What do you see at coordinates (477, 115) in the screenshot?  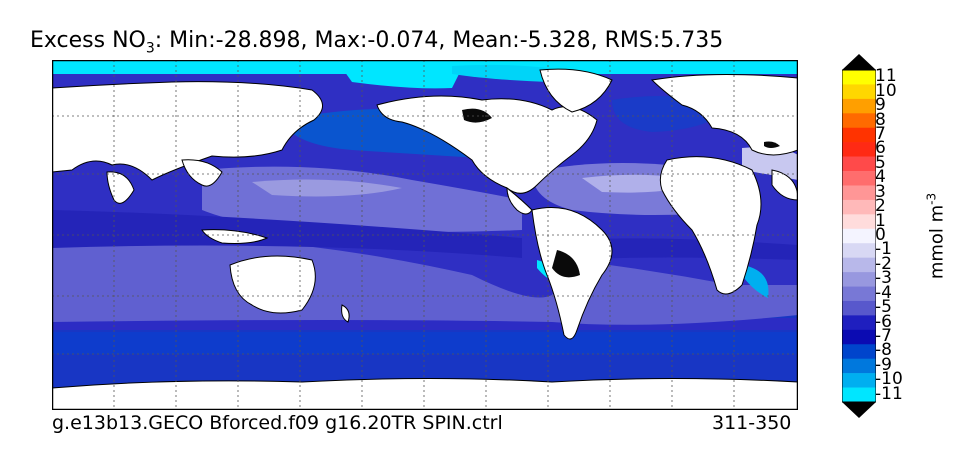 I see `hudson-bay` at bounding box center [477, 115].